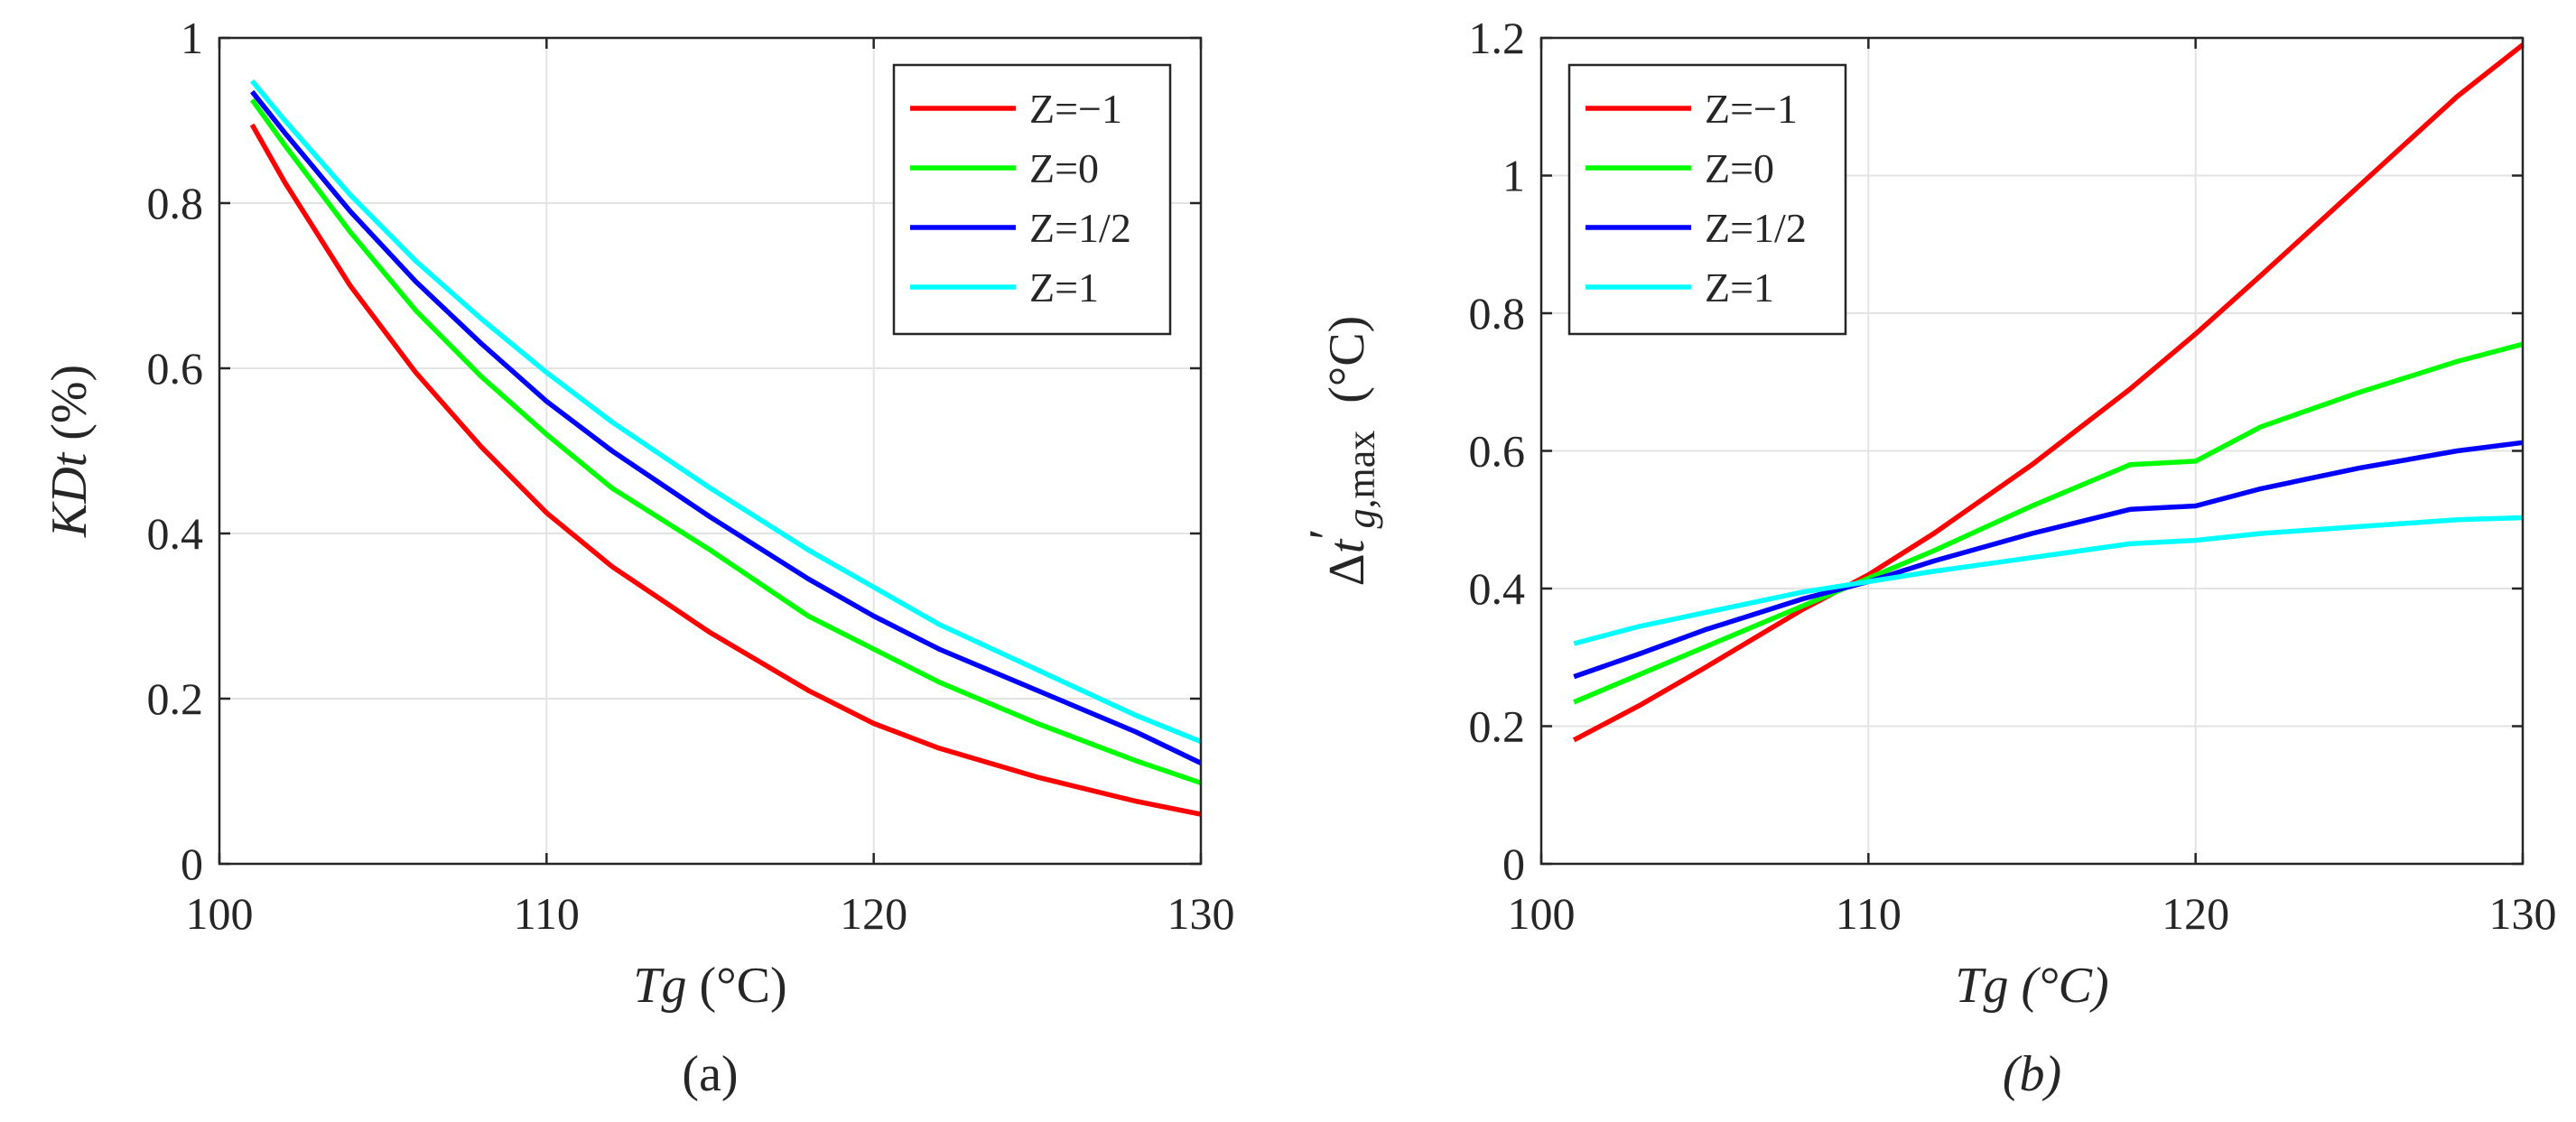  I want to click on y-axis-label-delta: Δ, so click(1347, 569).